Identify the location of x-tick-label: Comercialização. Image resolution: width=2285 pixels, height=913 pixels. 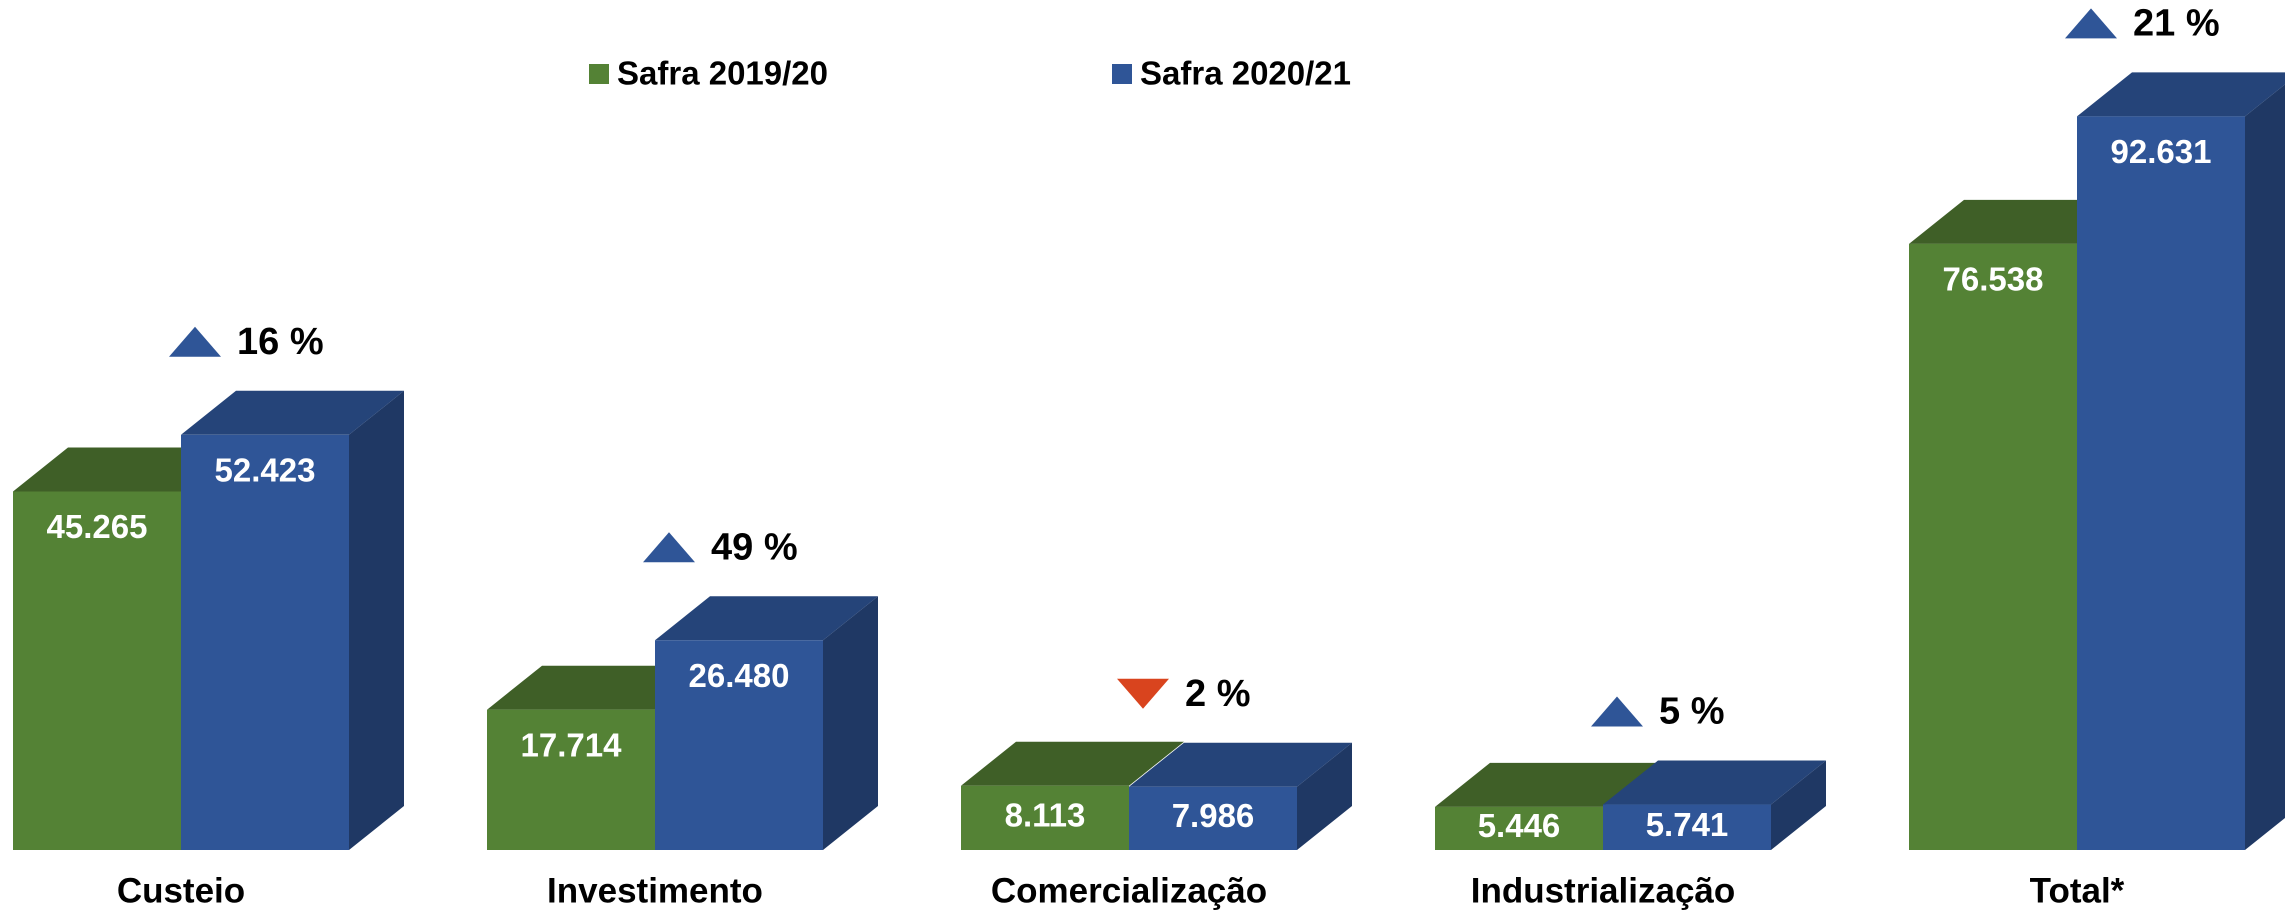
(1129, 890).